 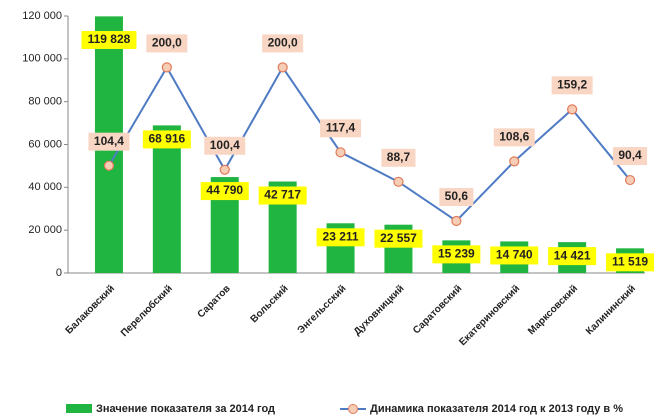 I want to click on line-value-label: 50,6, so click(x=457, y=196).